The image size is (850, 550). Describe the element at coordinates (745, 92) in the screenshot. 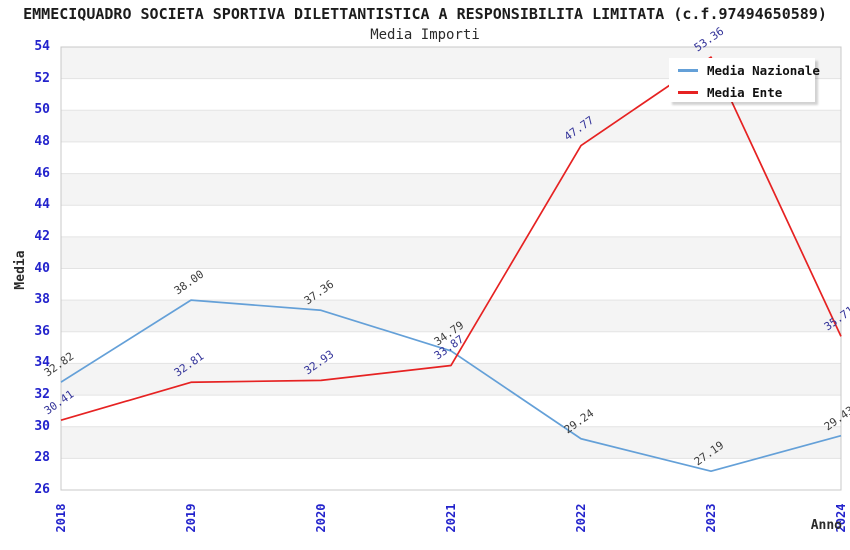

I see `legend-label: Media Ente` at that location.